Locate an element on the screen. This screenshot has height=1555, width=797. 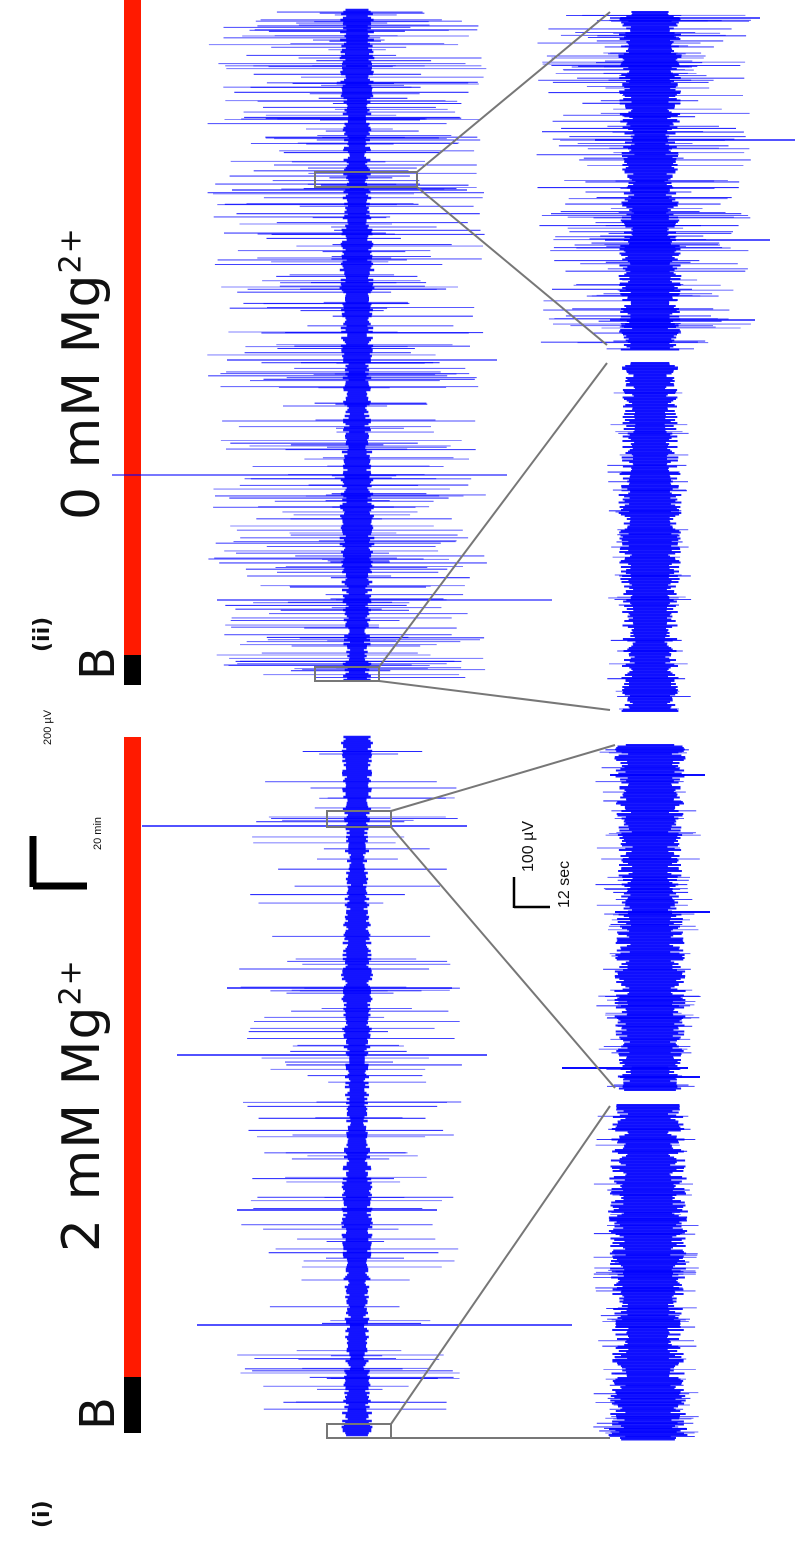
zoom-trace-ii-condition is located at coordinates (665, 180).